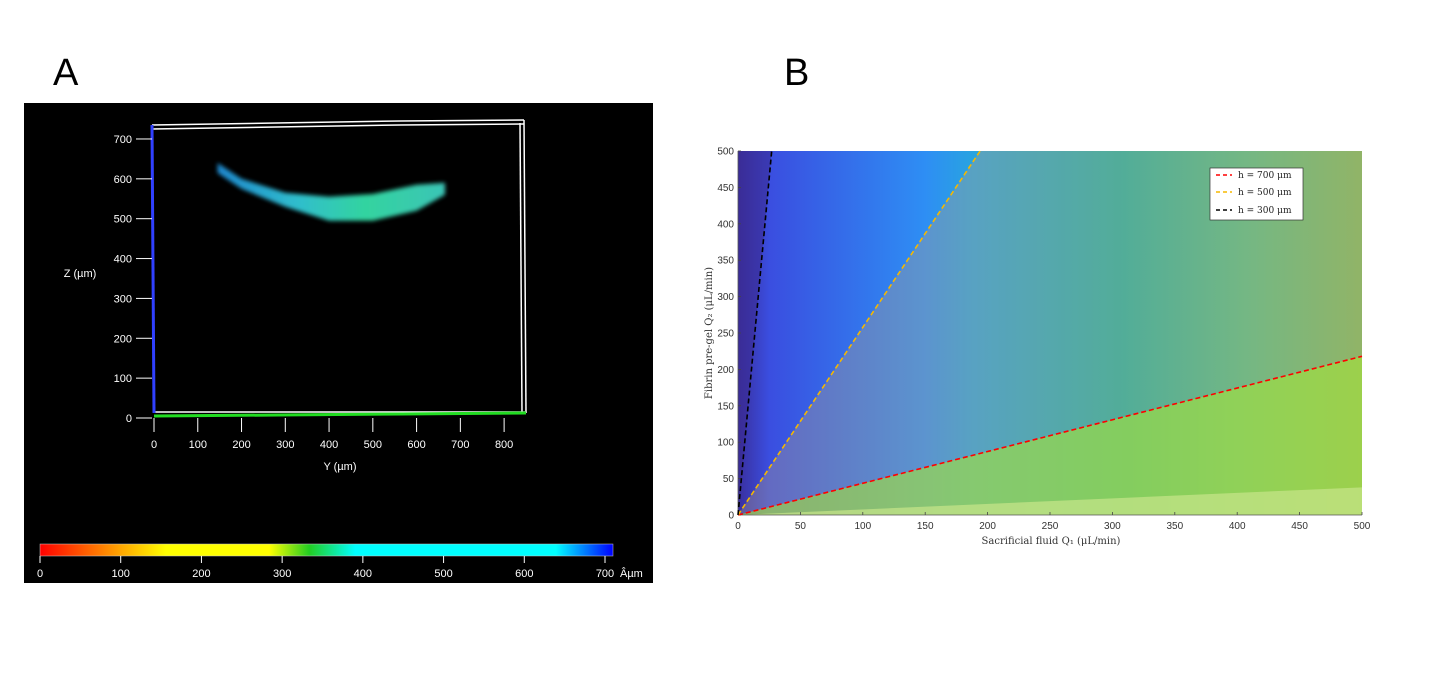  I want to click on b-y-axis-label: Fibrin pre-gel Q₂ (μL/min), so click(709, 333).